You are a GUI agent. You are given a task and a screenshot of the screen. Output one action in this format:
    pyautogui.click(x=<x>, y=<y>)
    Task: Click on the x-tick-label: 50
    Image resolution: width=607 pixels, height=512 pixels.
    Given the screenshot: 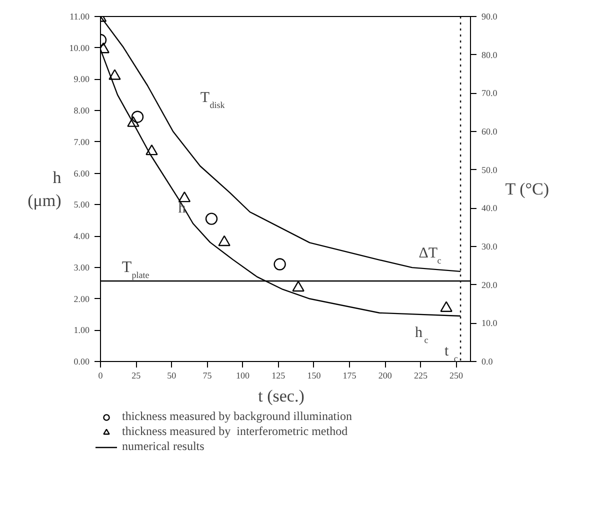 What is the action you would take?
    pyautogui.click(x=172, y=375)
    